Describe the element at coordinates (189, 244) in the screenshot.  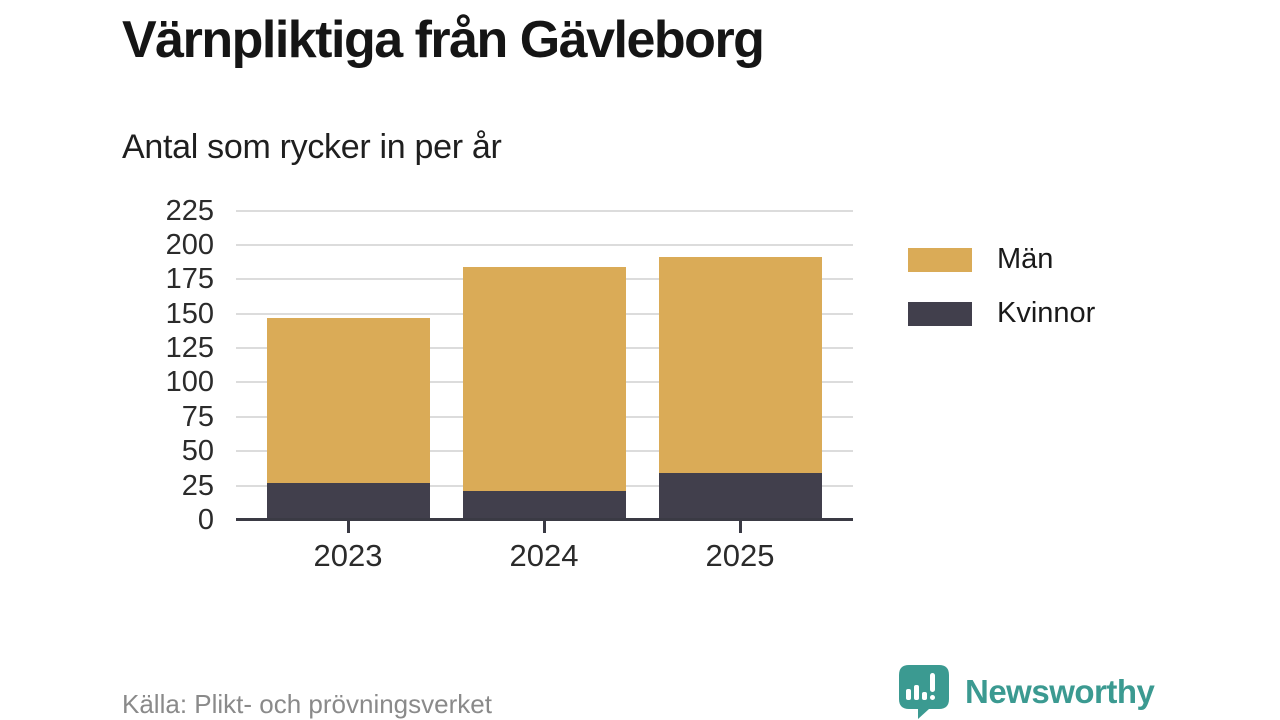
I see `y-axis-label-200: 200` at that location.